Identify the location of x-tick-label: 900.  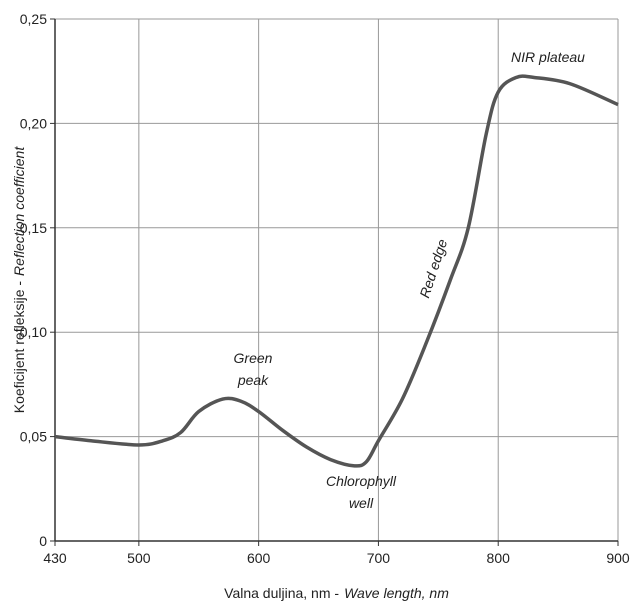
(618, 558).